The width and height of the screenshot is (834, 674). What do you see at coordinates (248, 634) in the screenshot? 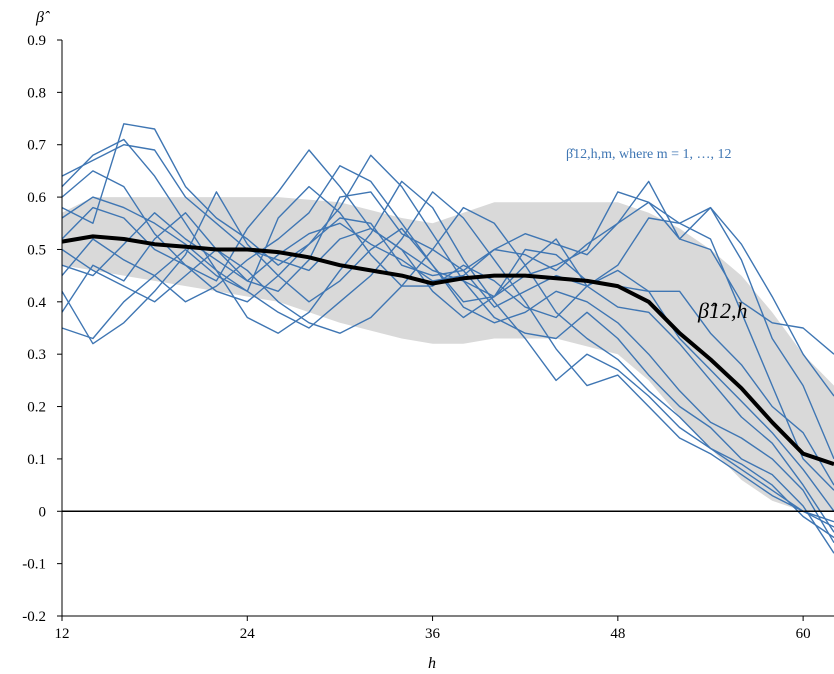
I see `x-tick-label: 24` at bounding box center [248, 634].